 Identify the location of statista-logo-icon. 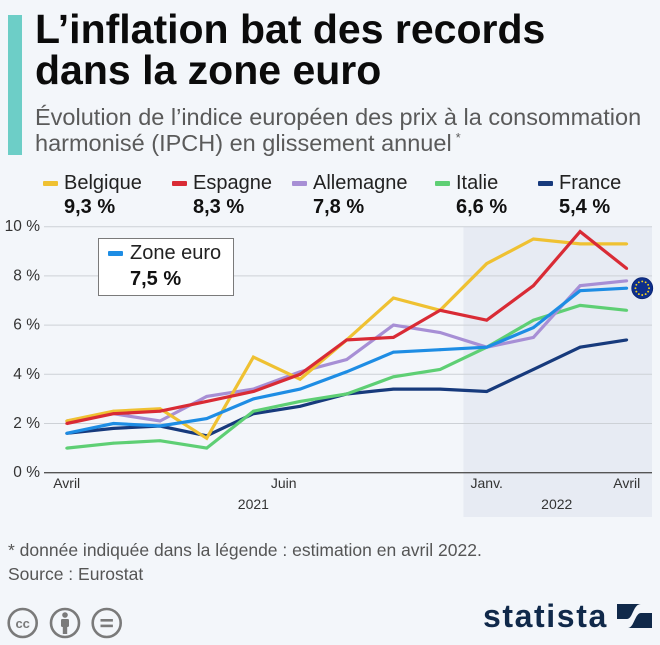
(634, 616).